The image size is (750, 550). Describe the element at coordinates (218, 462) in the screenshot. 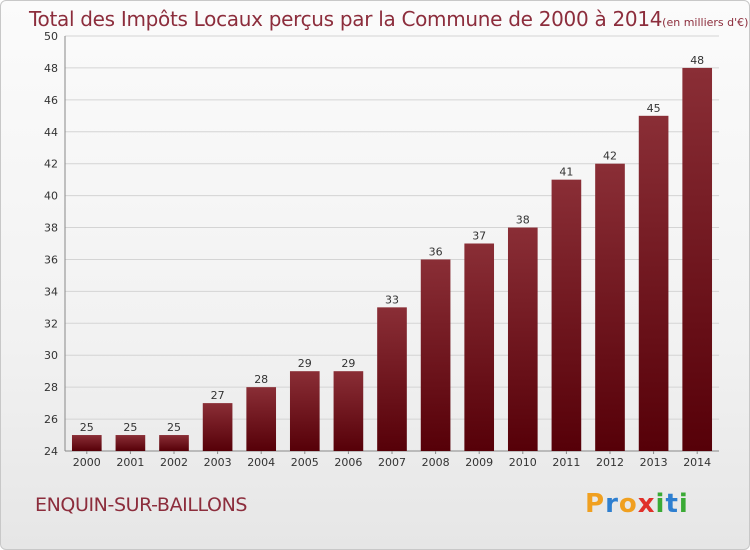

I see `x-tick-label: 2003` at that location.